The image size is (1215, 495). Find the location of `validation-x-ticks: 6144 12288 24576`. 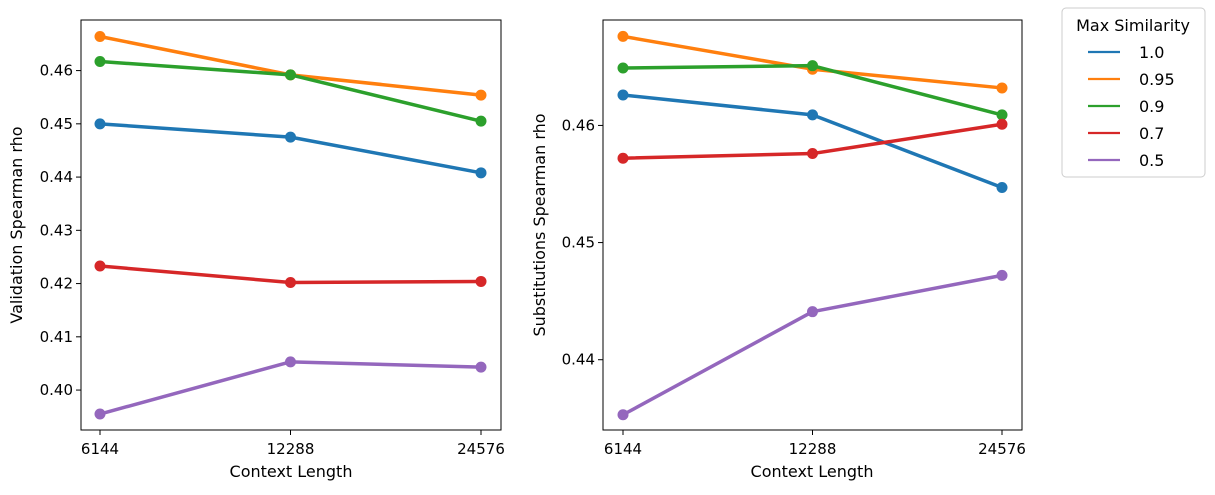

validation-x-ticks: 6144 12288 24576 is located at coordinates (293, 444).